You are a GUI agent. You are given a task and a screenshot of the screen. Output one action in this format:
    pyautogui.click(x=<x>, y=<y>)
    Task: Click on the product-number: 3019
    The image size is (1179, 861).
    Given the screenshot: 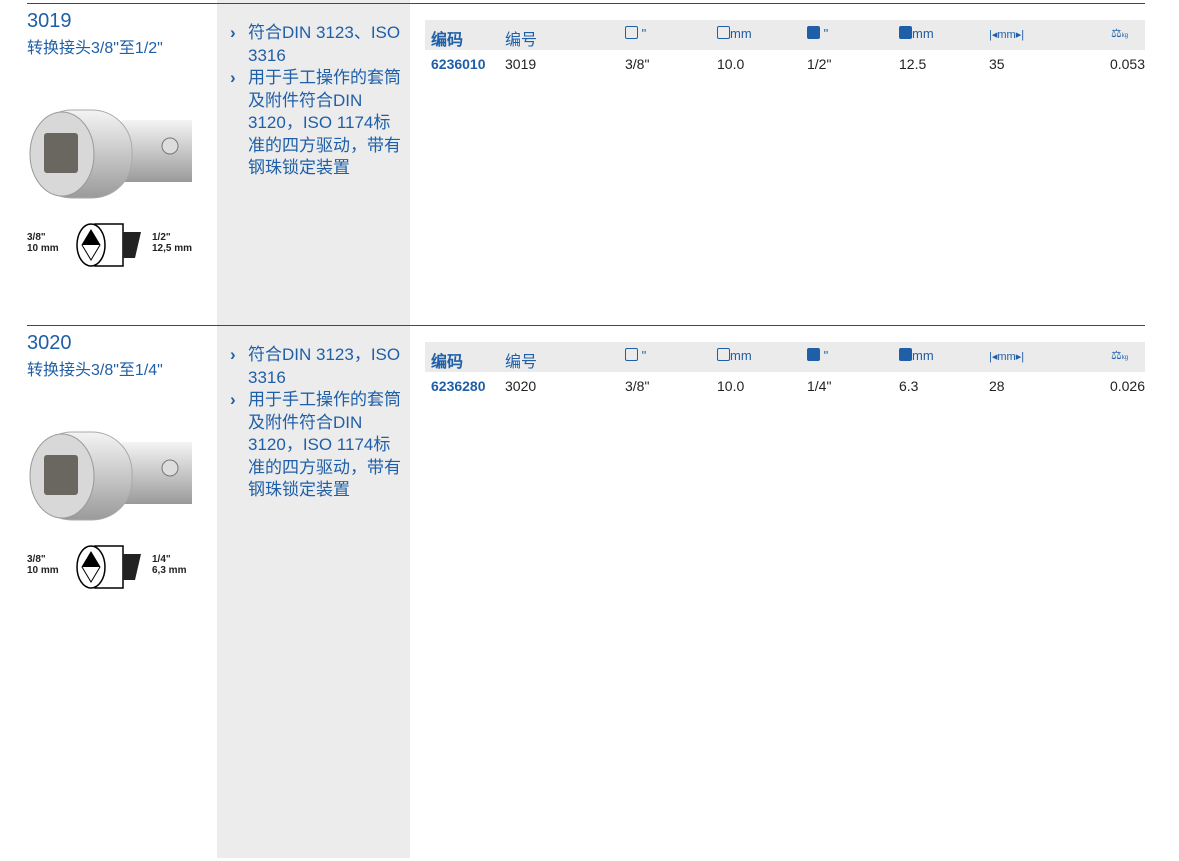 What is the action you would take?
    pyautogui.click(x=49, y=21)
    